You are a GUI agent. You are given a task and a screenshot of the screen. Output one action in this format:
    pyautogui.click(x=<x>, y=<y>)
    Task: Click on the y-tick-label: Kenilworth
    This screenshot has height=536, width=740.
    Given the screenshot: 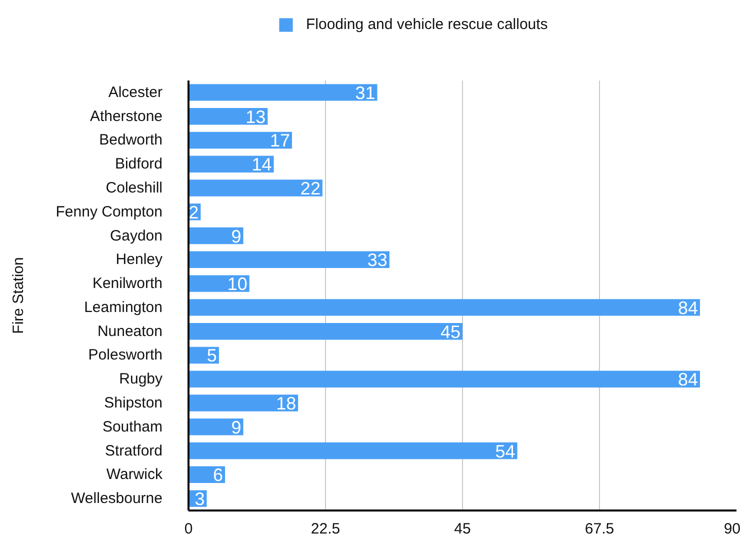 What is the action you would take?
    pyautogui.click(x=127, y=283)
    